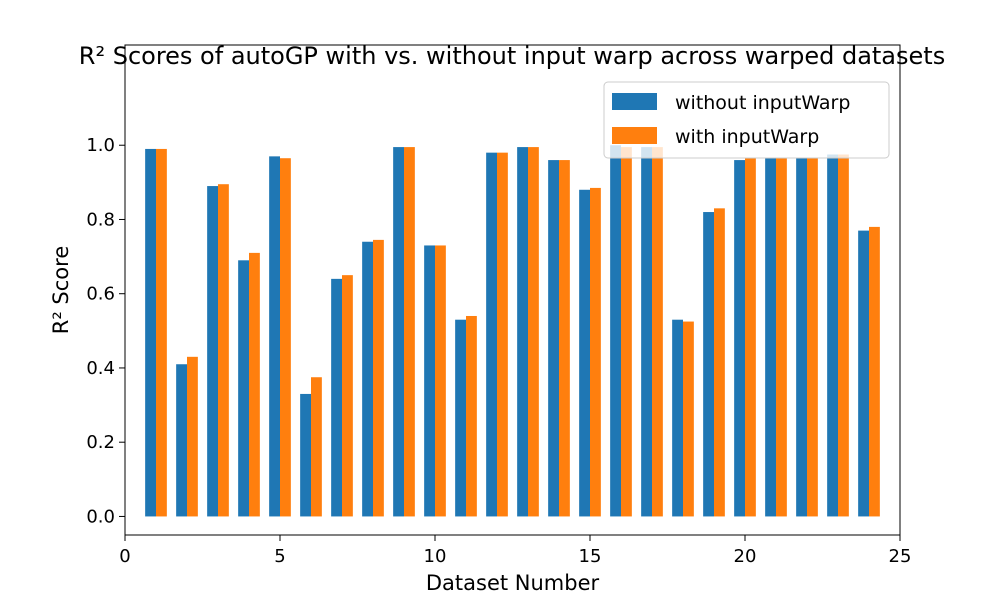 The width and height of the screenshot is (1000, 600). I want to click on x-axis-label: Dataset Number, so click(513, 583).